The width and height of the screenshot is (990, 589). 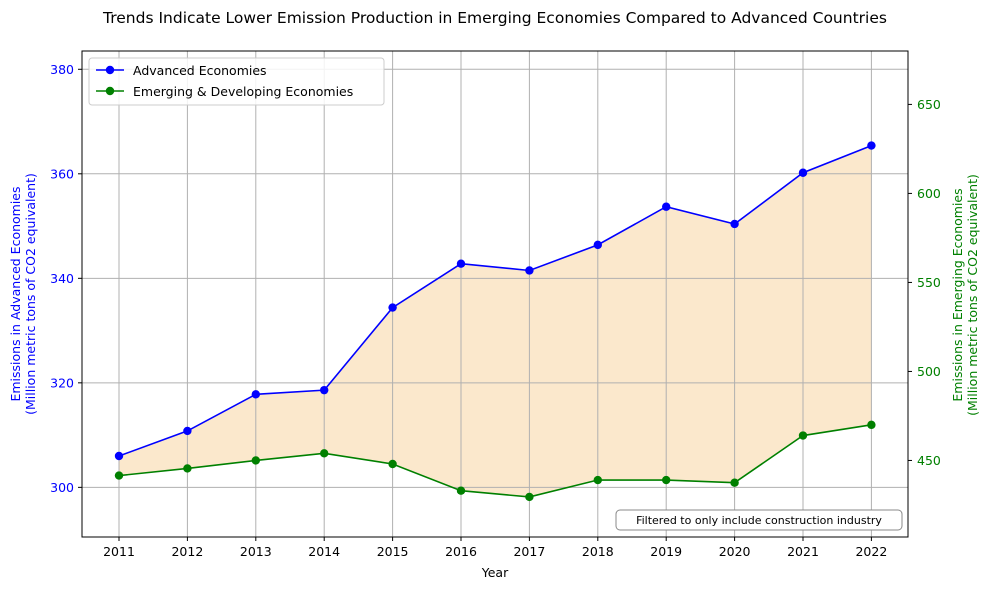 I want to click on x-tick-label: 2012, so click(x=187, y=551).